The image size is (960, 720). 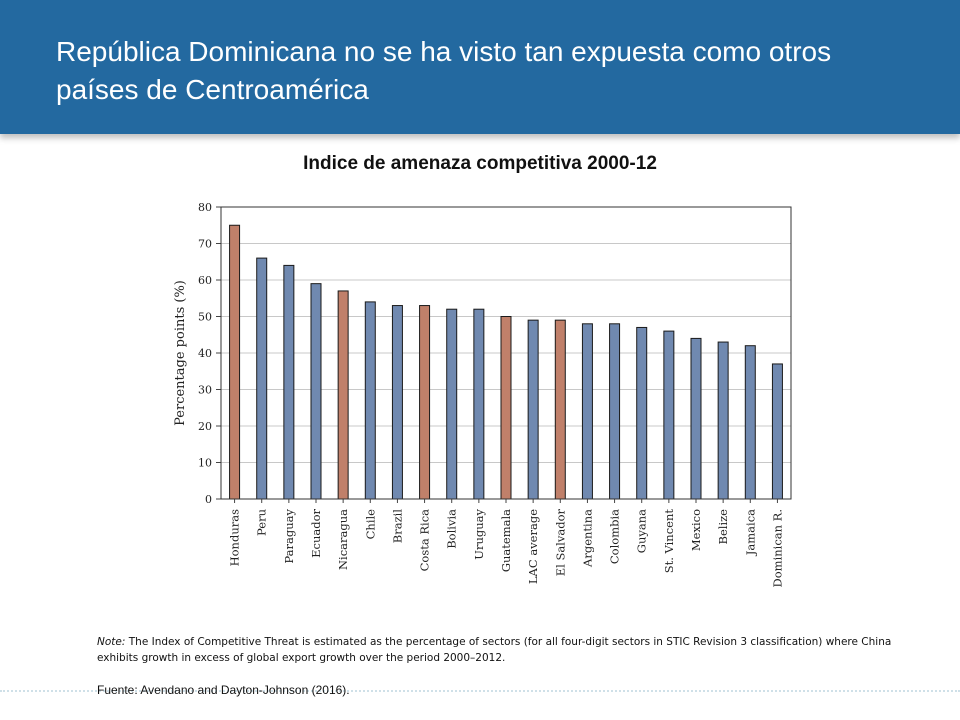 I want to click on x-tick-label: Colombia, so click(x=615, y=536).